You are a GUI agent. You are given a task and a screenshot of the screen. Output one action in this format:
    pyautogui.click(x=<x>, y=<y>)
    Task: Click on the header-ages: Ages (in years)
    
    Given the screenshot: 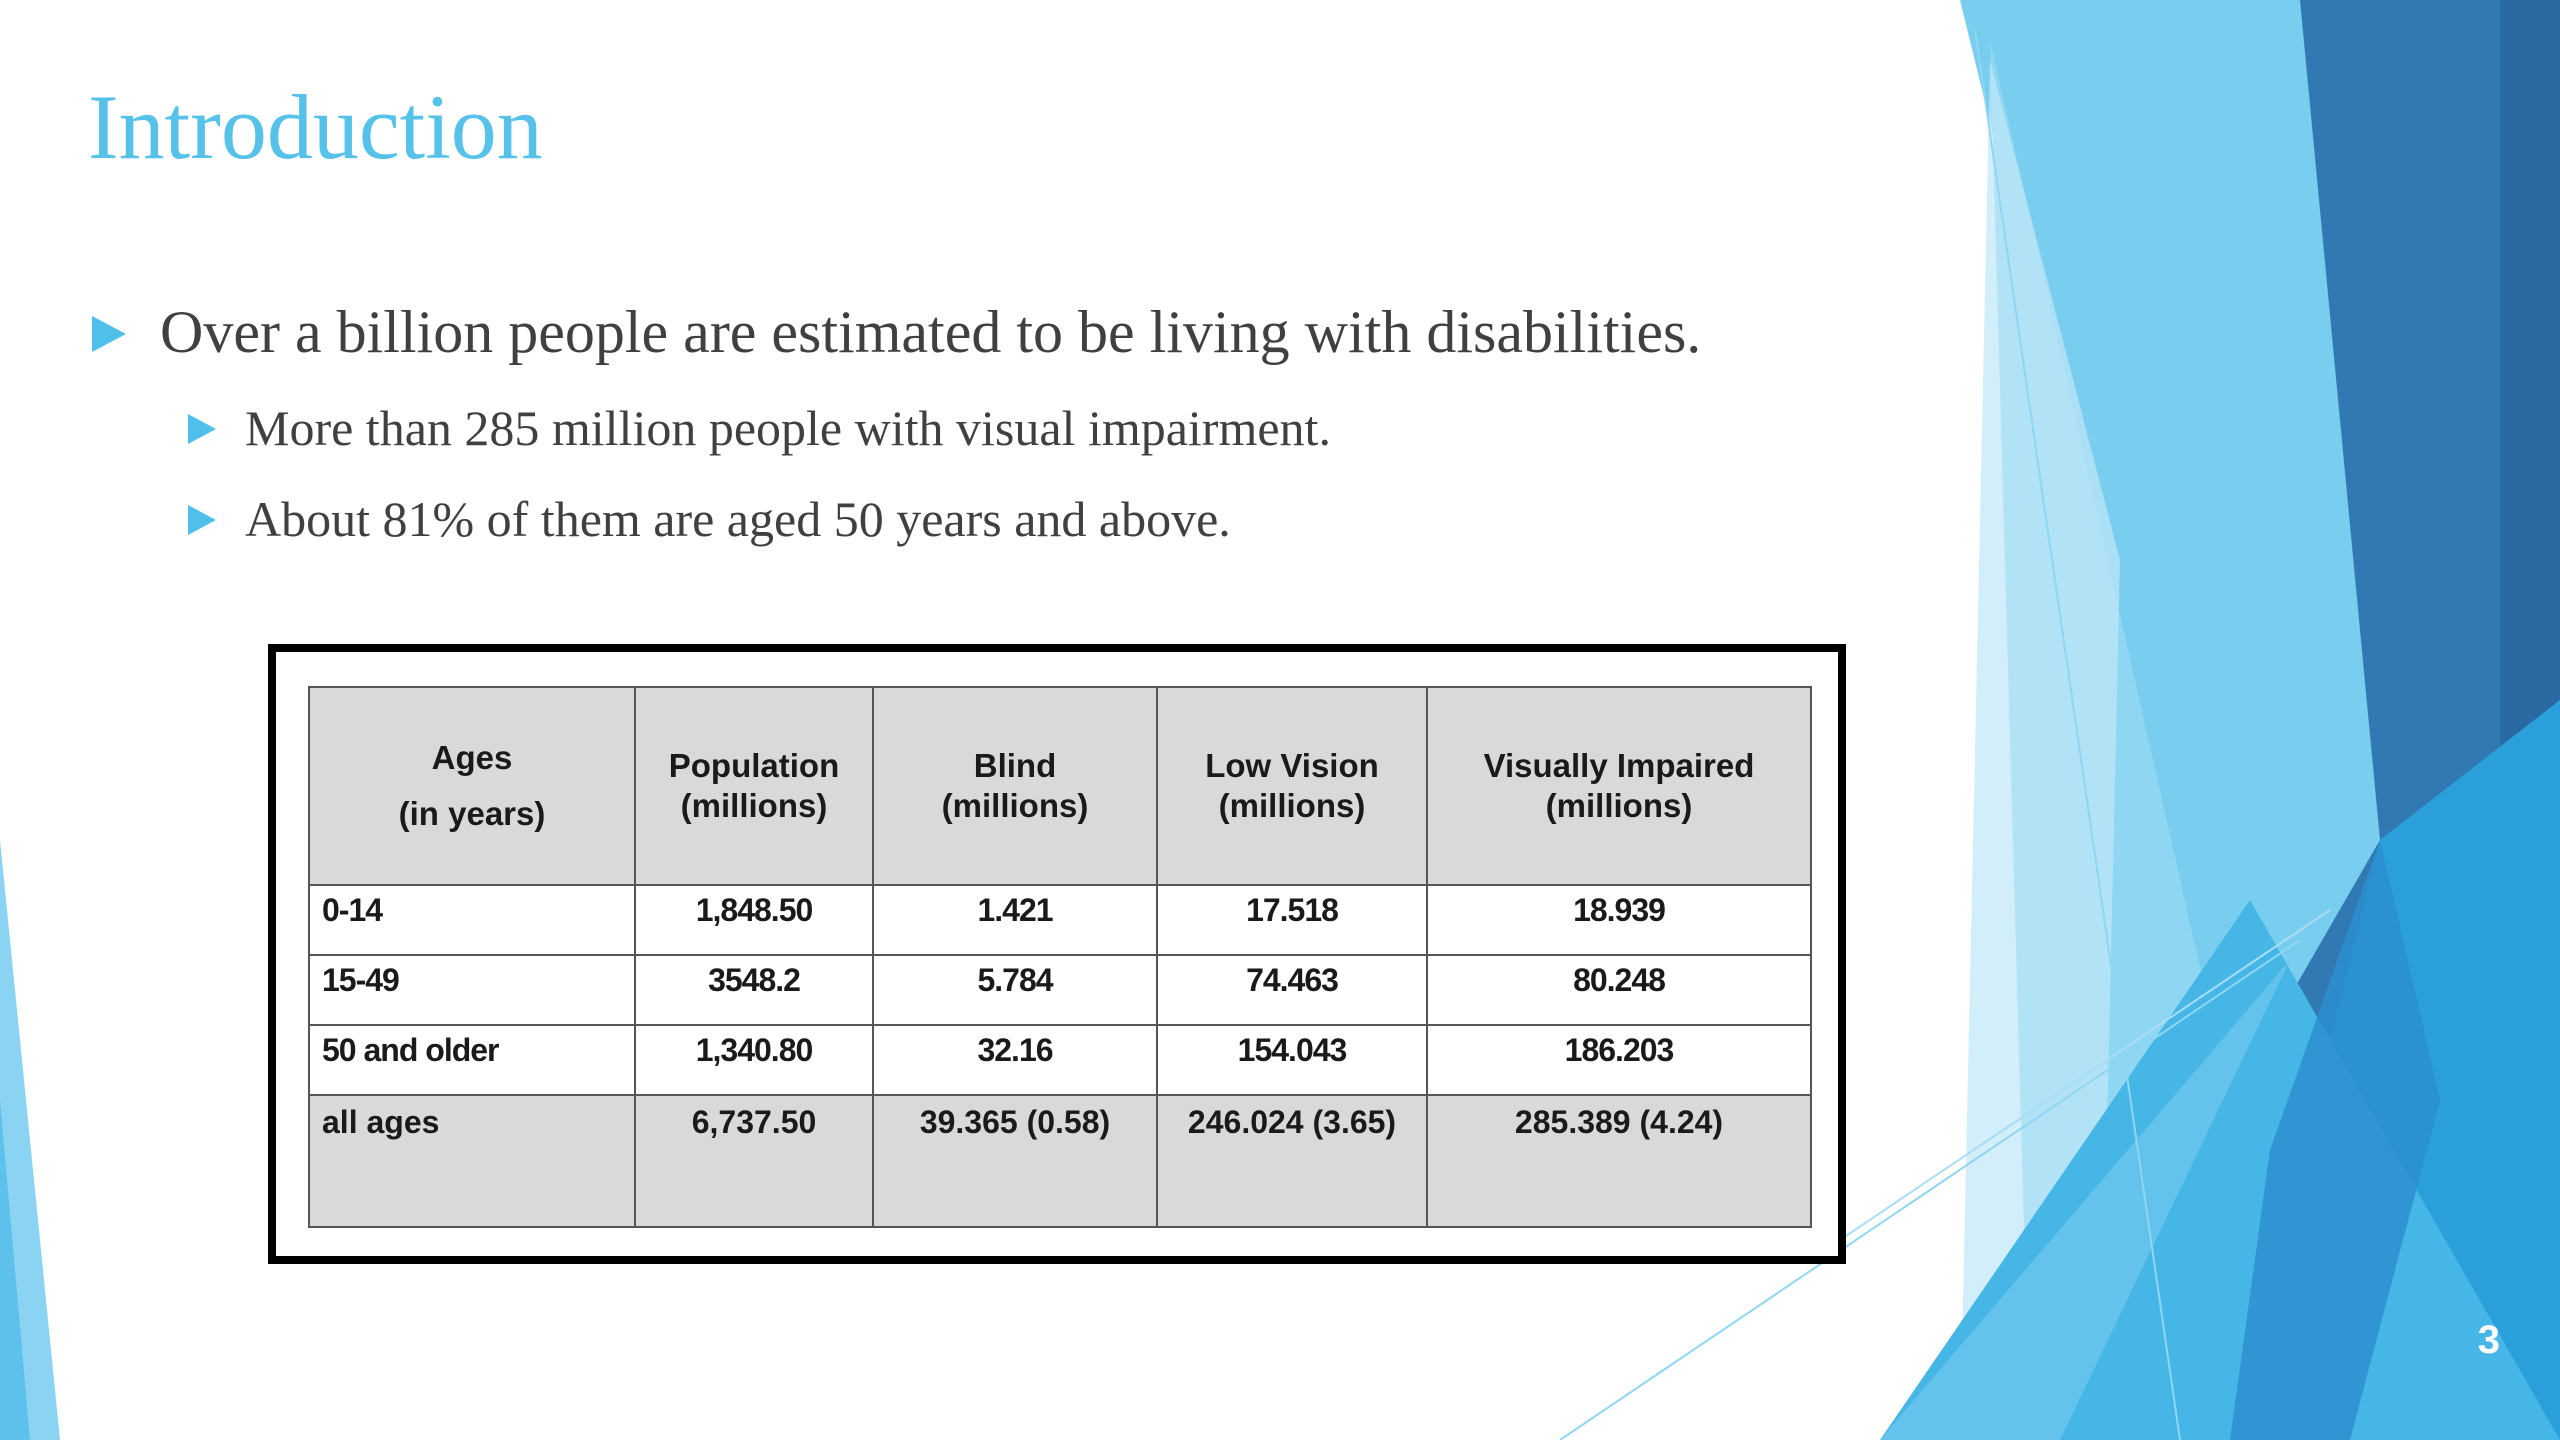 What is the action you would take?
    pyautogui.click(x=472, y=786)
    